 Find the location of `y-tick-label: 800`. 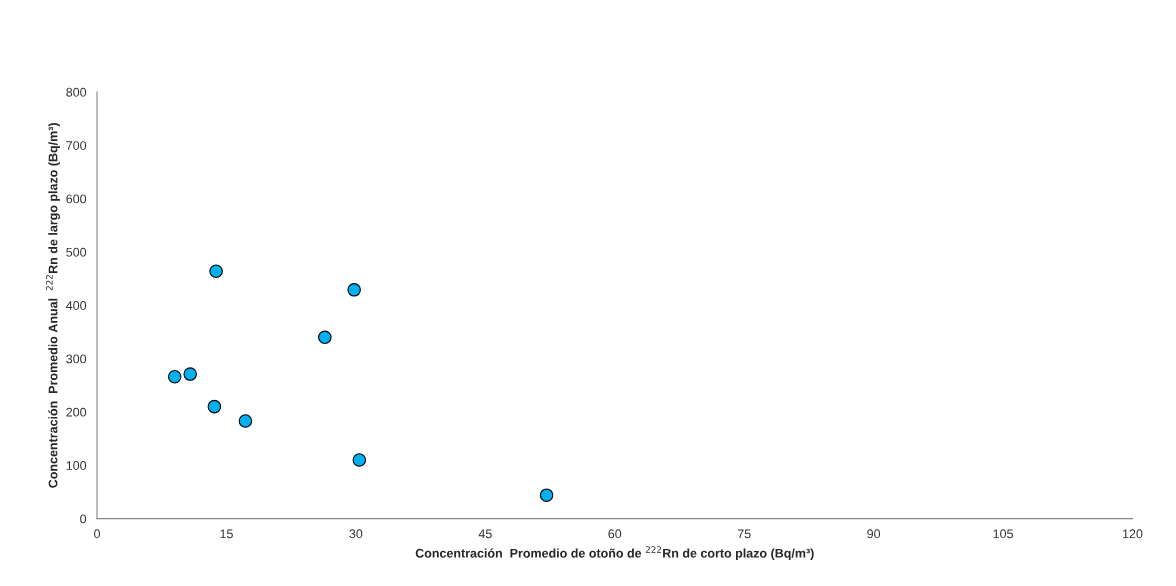

y-tick-label: 800 is located at coordinates (76, 92).